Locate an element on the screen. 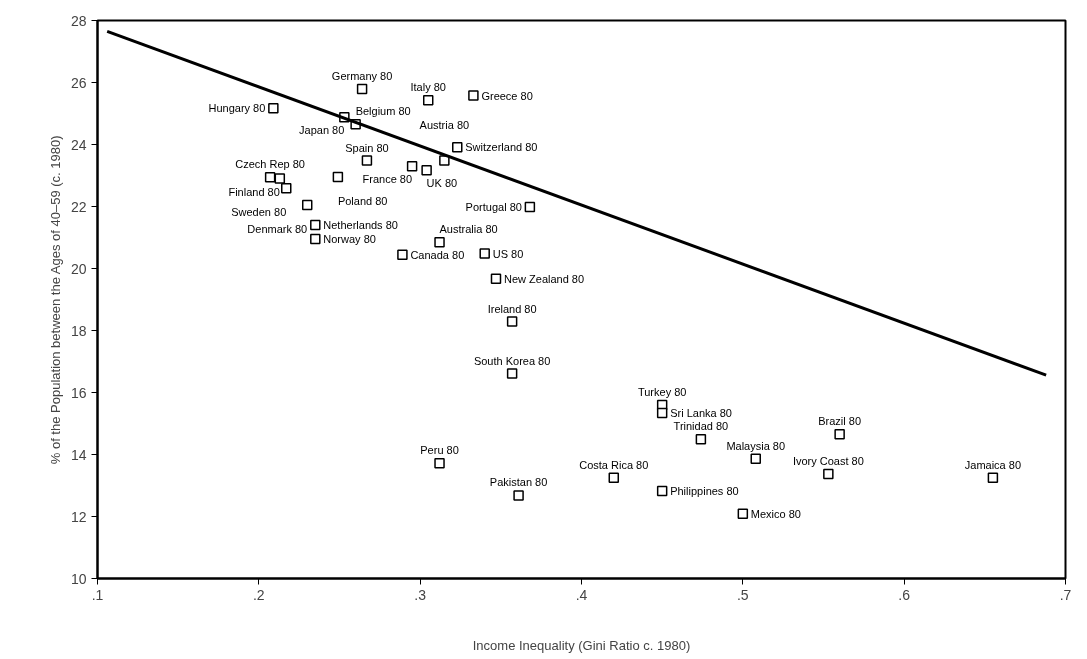 Image resolution: width=1087 pixels, height=659 pixels. annotation: Ivory Coast 80 is located at coordinates (828, 461).